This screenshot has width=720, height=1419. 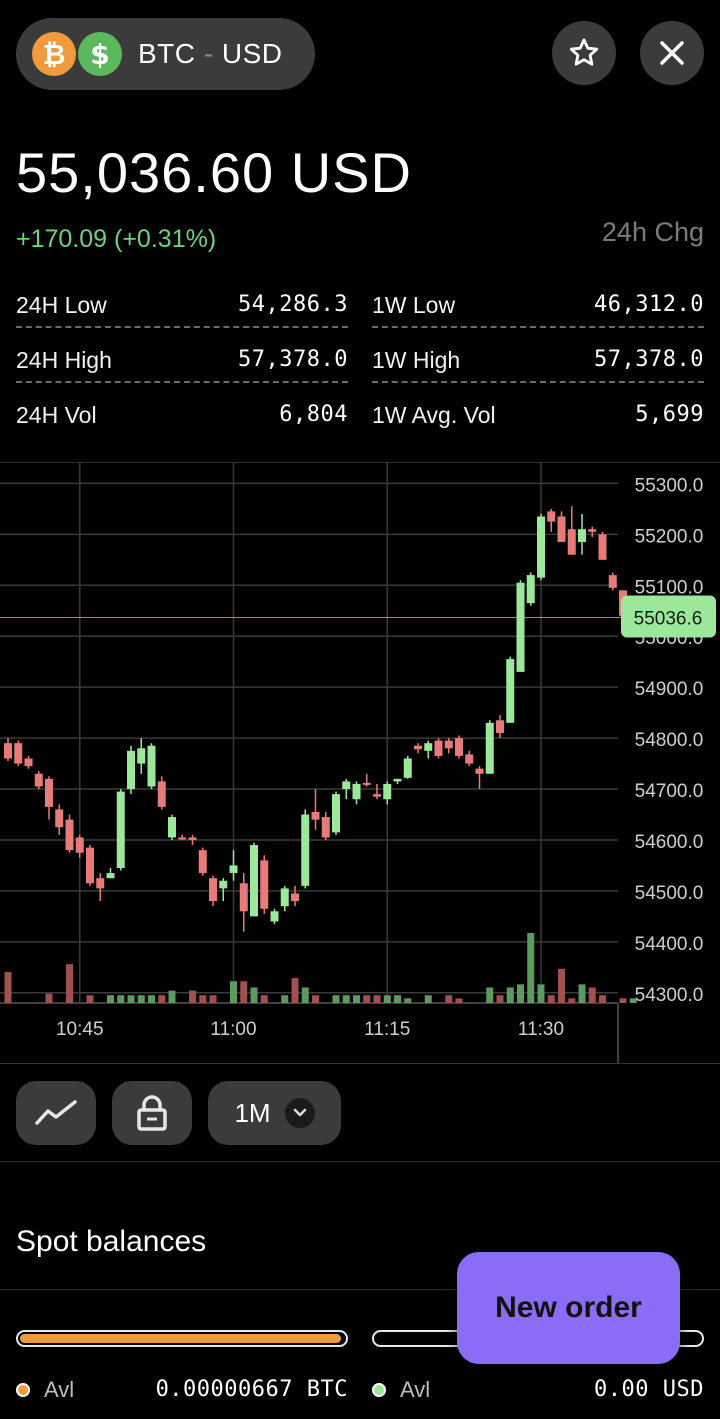 I want to click on stat-1w-low: 1W Low 46,312.0, so click(x=538, y=307).